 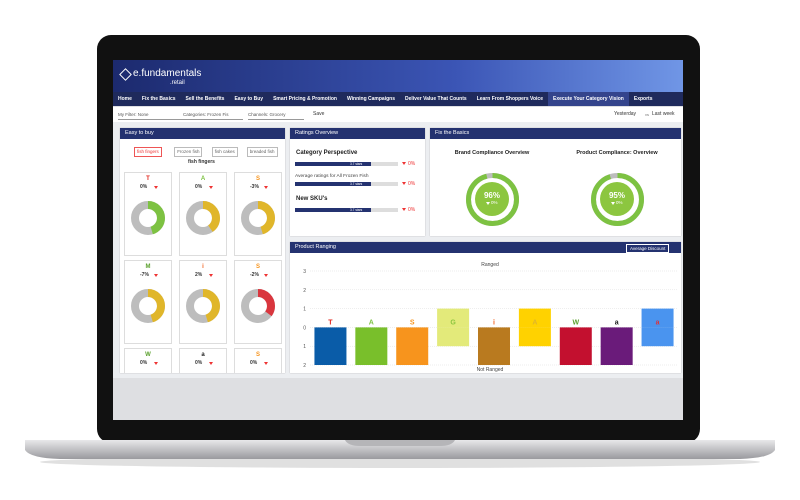 What do you see at coordinates (148, 355) in the screenshot?
I see `retailer-icon: W` at bounding box center [148, 355].